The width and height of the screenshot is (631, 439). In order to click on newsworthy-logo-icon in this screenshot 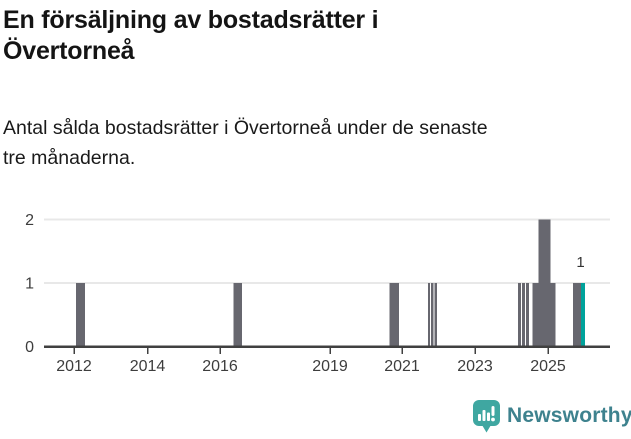, I will do `click(486, 416)`.